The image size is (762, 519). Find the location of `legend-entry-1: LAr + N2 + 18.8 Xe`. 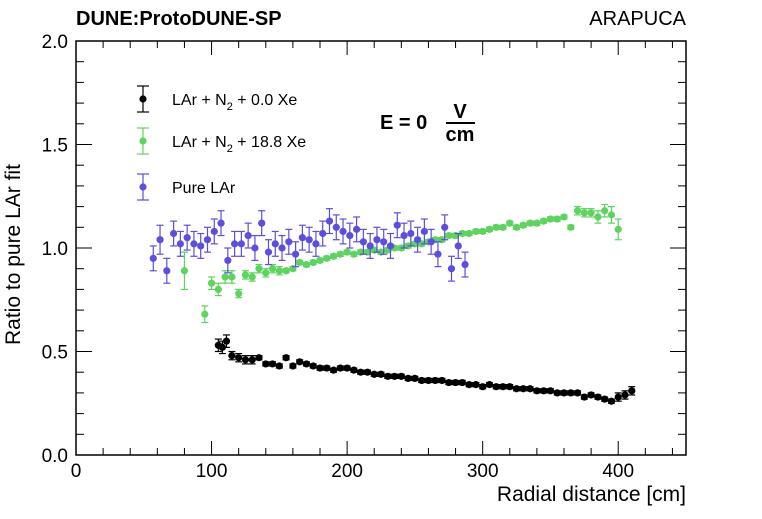

legend-entry-1: LAr + N2 + 18.8 Xe is located at coordinates (221, 141).